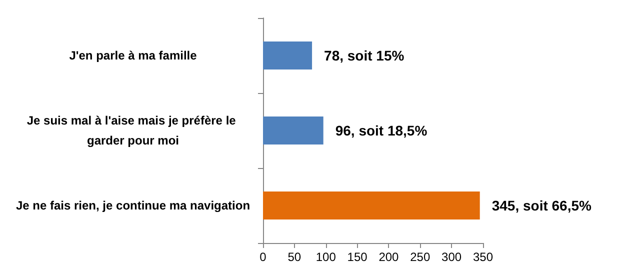 This screenshot has width=630, height=275. What do you see at coordinates (357, 257) in the screenshot?
I see `x-tick-label: 150` at bounding box center [357, 257].